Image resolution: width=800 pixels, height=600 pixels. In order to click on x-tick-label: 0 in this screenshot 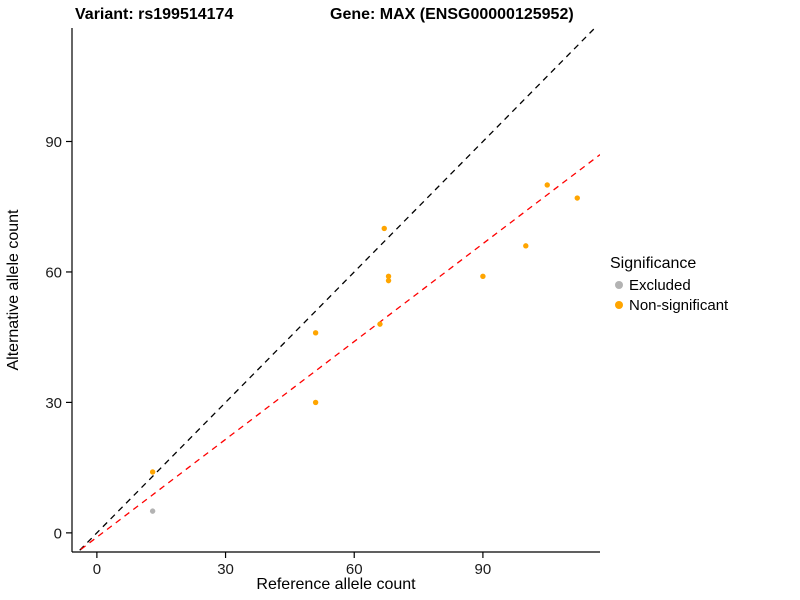, I will do `click(97, 569)`.